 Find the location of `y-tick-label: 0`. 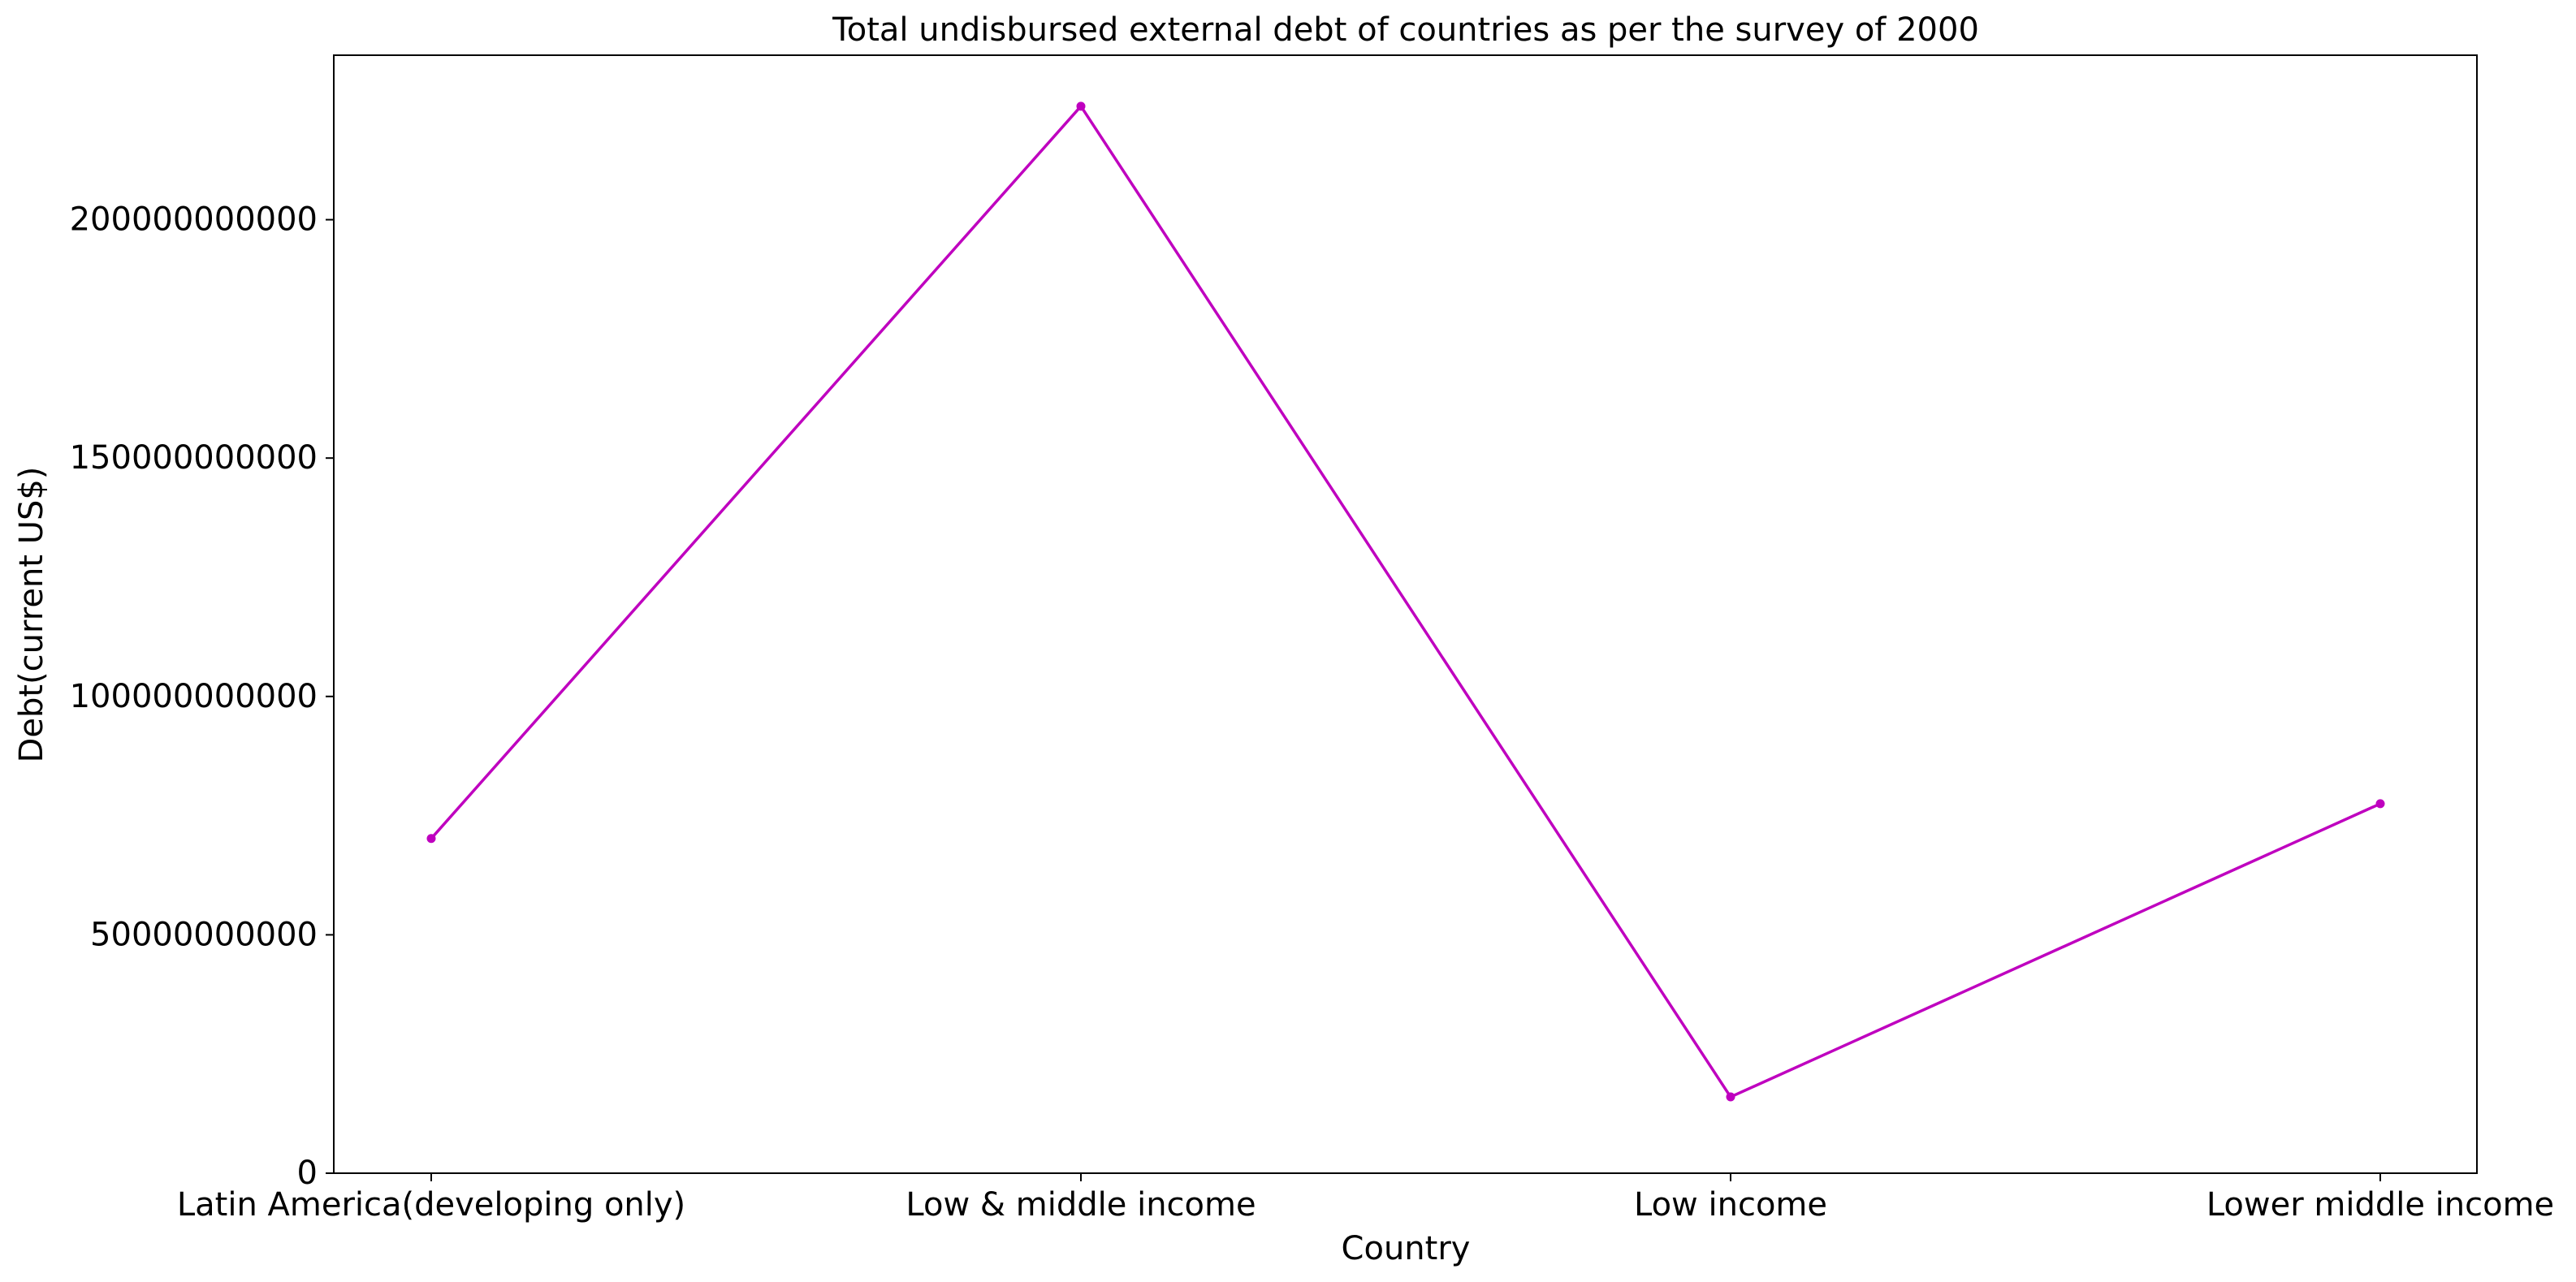

y-tick-label: 0 is located at coordinates (308, 1173).